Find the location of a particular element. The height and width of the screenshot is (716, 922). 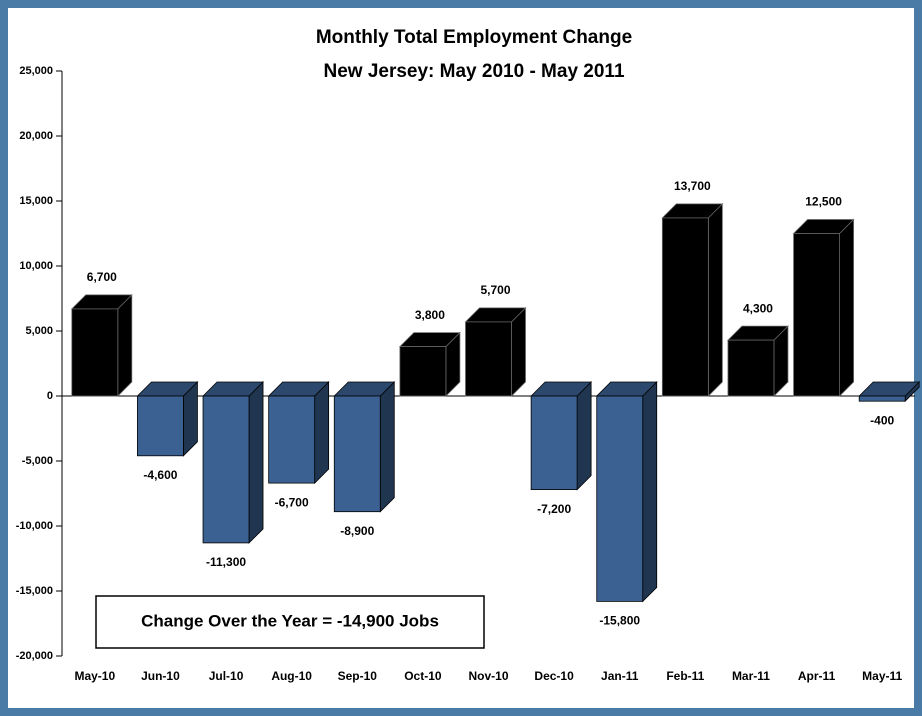

y-tick-label: 25,000 is located at coordinates (36, 71).